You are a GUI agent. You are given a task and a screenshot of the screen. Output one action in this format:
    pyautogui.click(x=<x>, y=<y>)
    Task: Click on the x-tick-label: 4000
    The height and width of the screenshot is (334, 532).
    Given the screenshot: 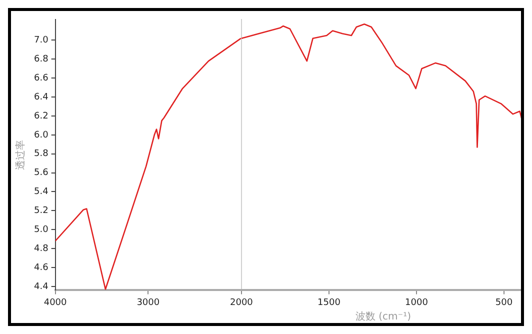 What is the action you would take?
    pyautogui.click(x=56, y=303)
    